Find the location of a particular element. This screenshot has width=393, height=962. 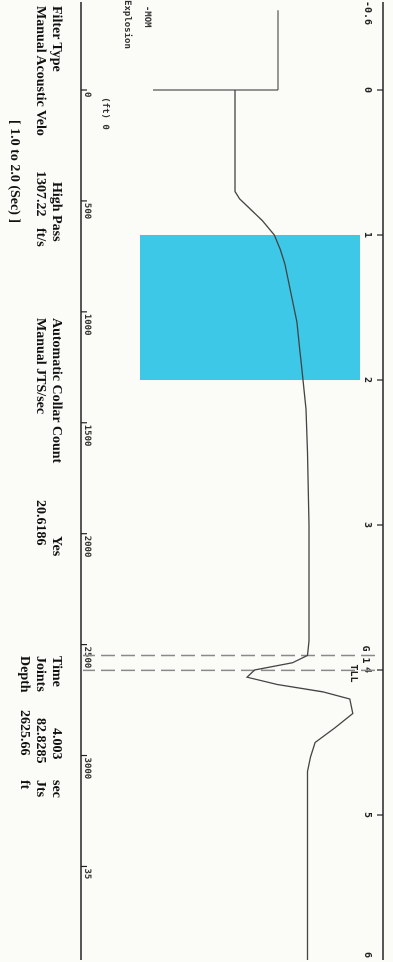

velocity-label: Manual Acoustic Velo is located at coordinates (40, 71).